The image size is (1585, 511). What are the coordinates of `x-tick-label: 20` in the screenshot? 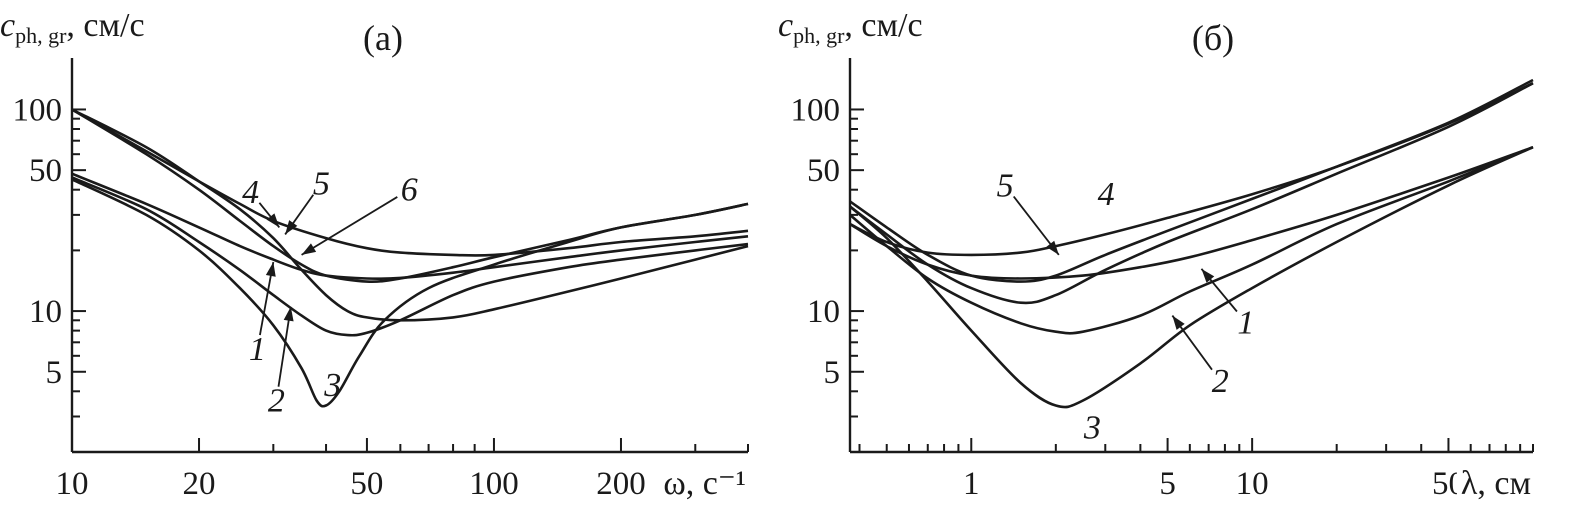 It's located at (199, 484).